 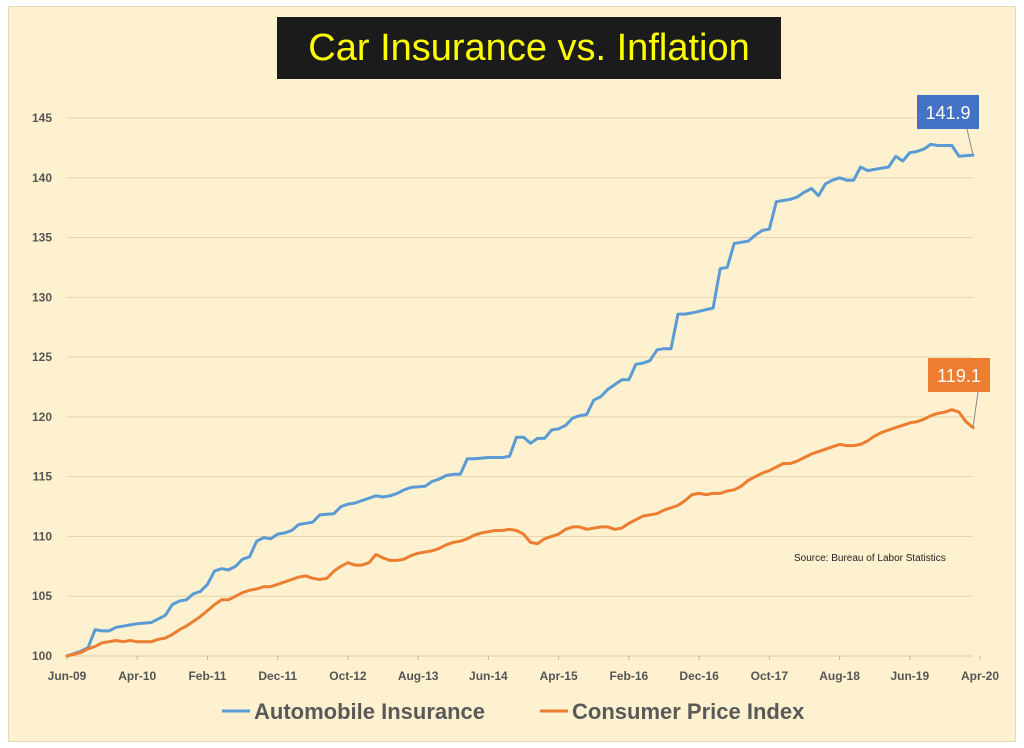 What do you see at coordinates (67, 676) in the screenshot?
I see `x-tick-label: Jun-09` at bounding box center [67, 676].